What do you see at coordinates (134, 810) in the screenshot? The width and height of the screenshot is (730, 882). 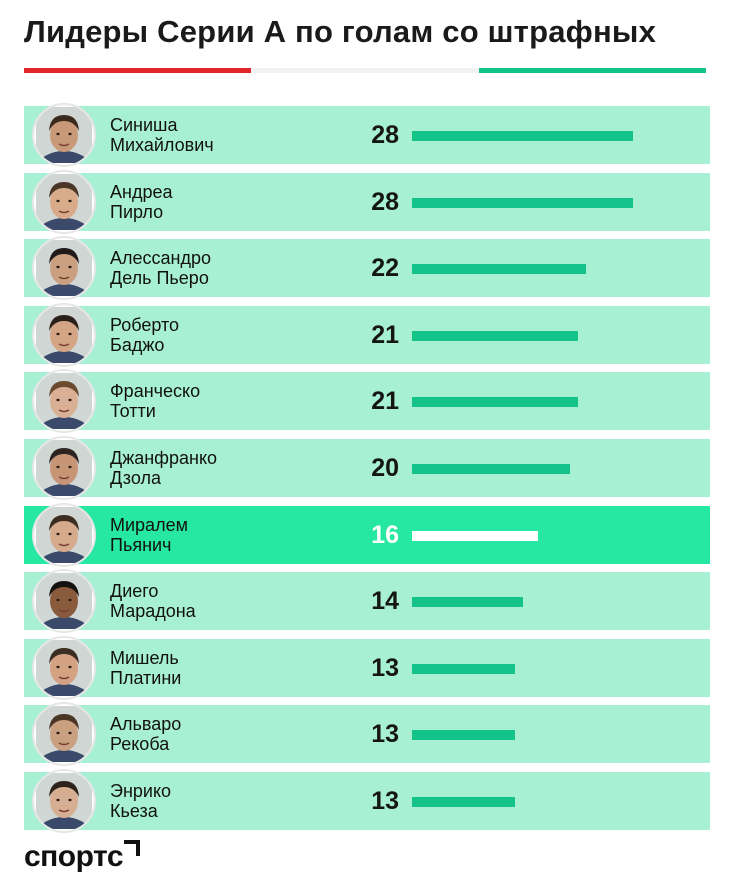 I see `player-last-name: Кьеза` at bounding box center [134, 810].